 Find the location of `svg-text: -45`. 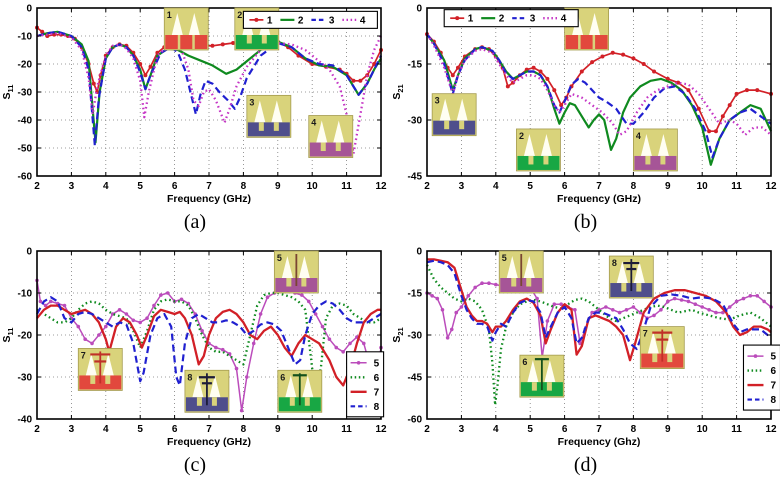

svg-text: -45 is located at coordinates (415, 177).